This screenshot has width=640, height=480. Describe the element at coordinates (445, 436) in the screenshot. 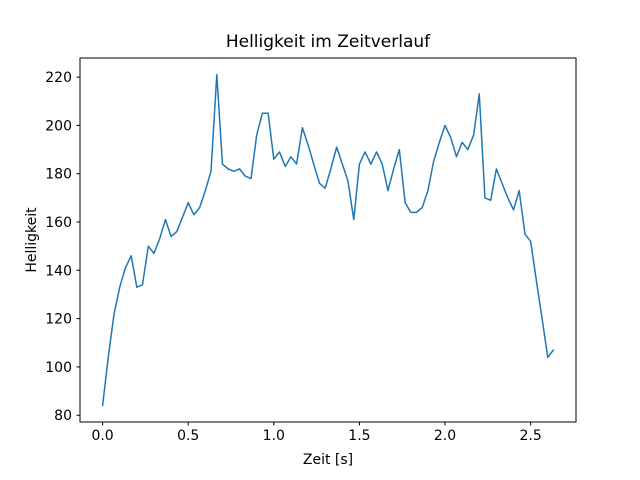

I see `x-tick-label: 2.0` at that location.